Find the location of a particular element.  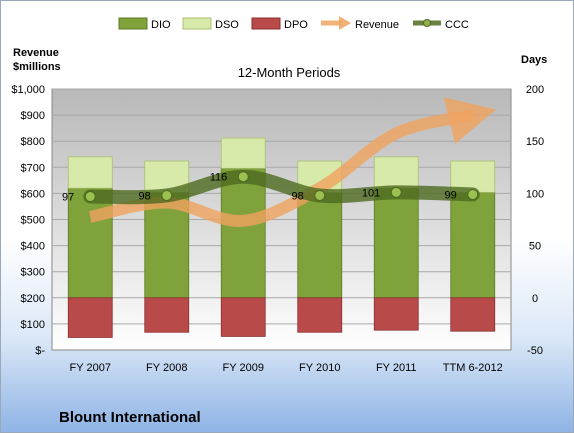

legend-swatch-dpo is located at coordinates (266, 23).